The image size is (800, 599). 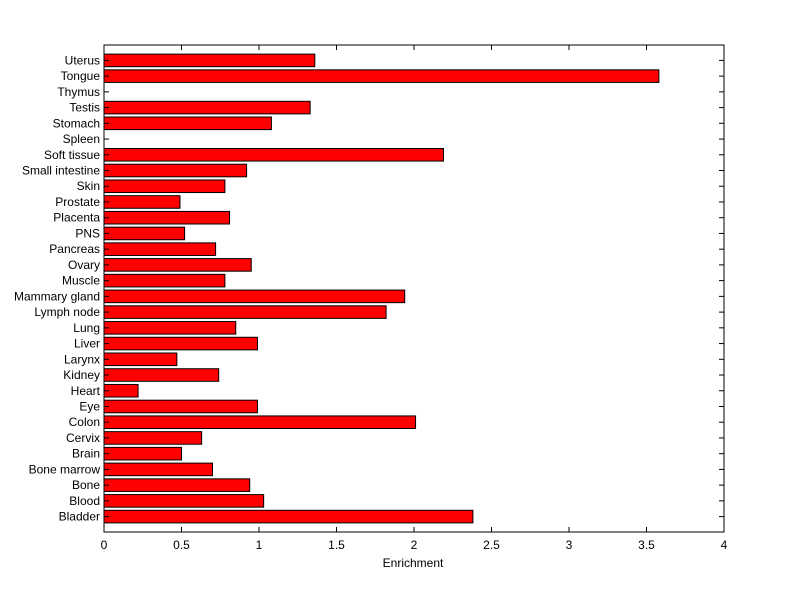 What do you see at coordinates (288, 516) in the screenshot?
I see `bar-bladder` at bounding box center [288, 516].